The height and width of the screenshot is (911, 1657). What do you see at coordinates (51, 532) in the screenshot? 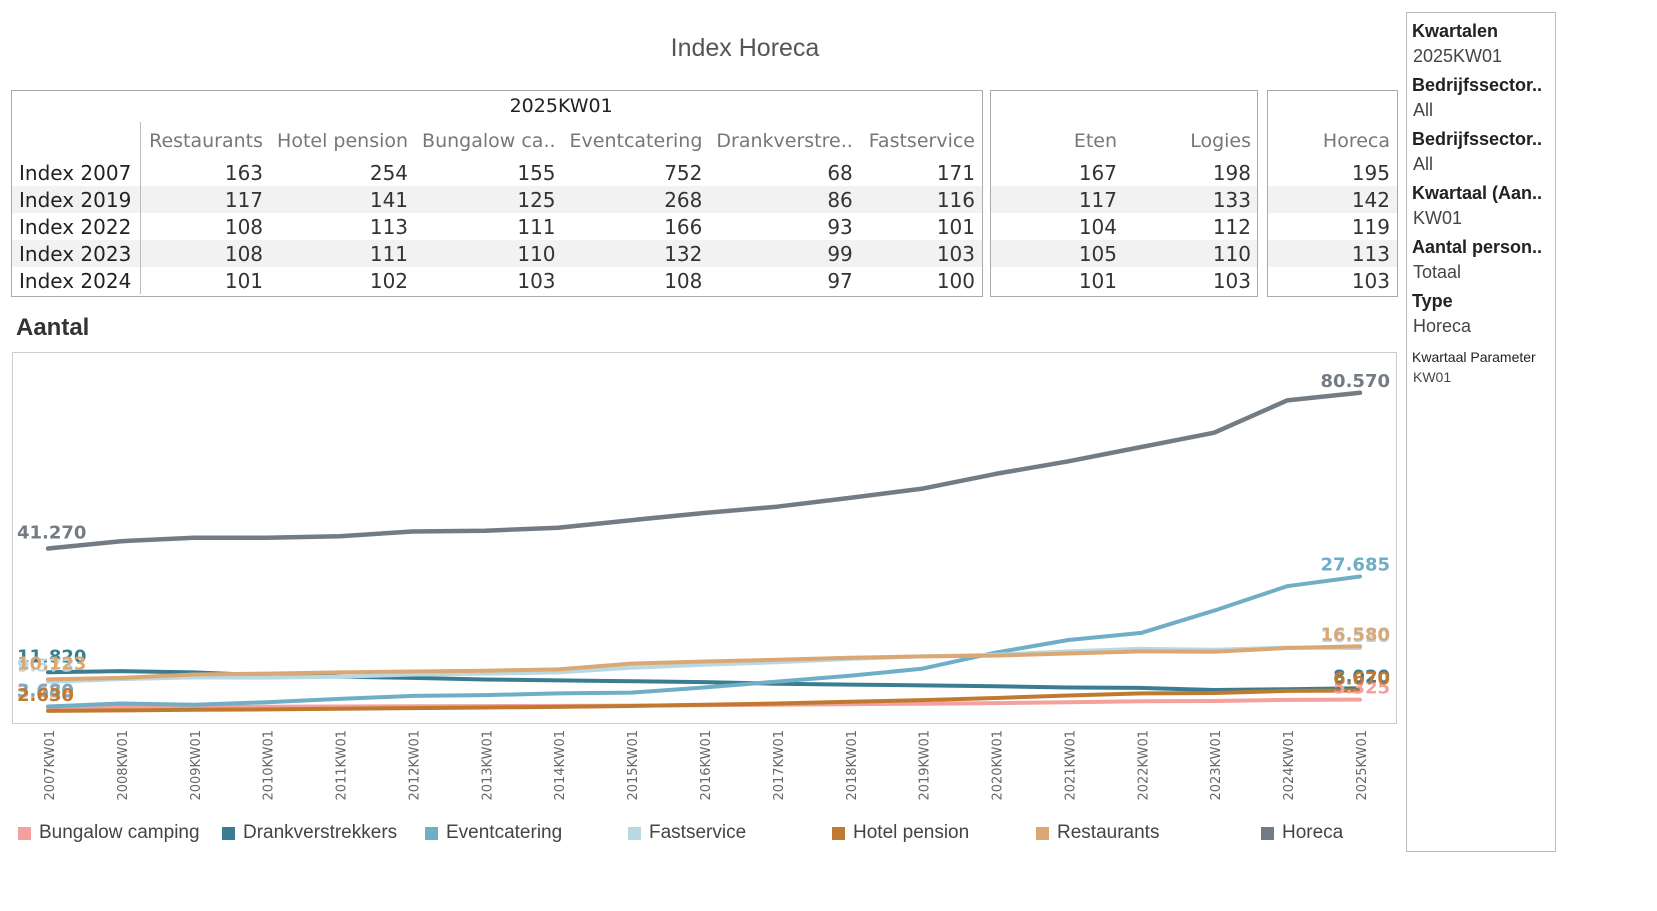
I see `data-label-start: 41.270` at bounding box center [51, 532].